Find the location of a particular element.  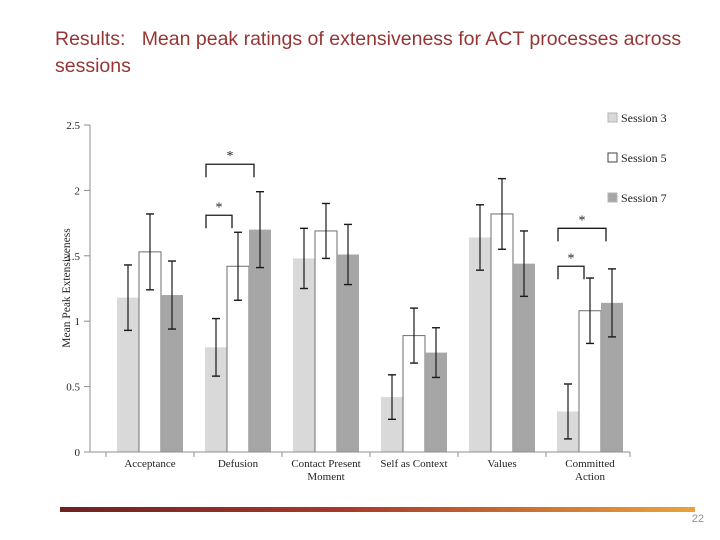

x-category-label-contact-present-moment: Moment is located at coordinates (325, 477).